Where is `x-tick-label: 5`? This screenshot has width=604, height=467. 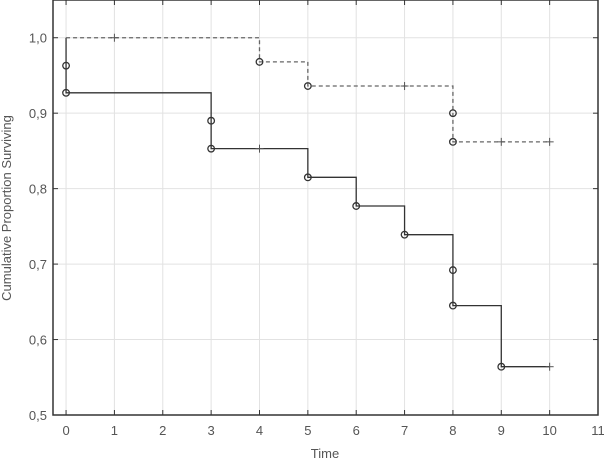 x-tick-label: 5 is located at coordinates (307, 430).